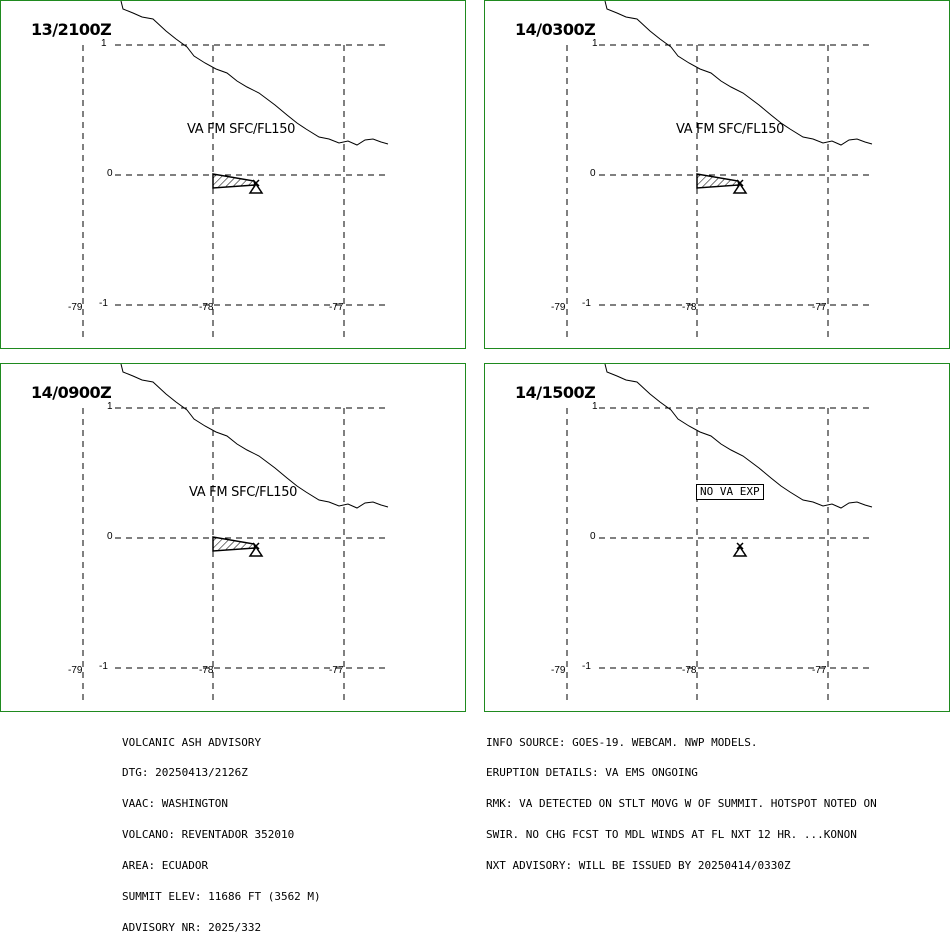  Describe the element at coordinates (192, 742) in the screenshot. I see `advisory-line: VOLCANIC ASH ADVISORY` at that location.